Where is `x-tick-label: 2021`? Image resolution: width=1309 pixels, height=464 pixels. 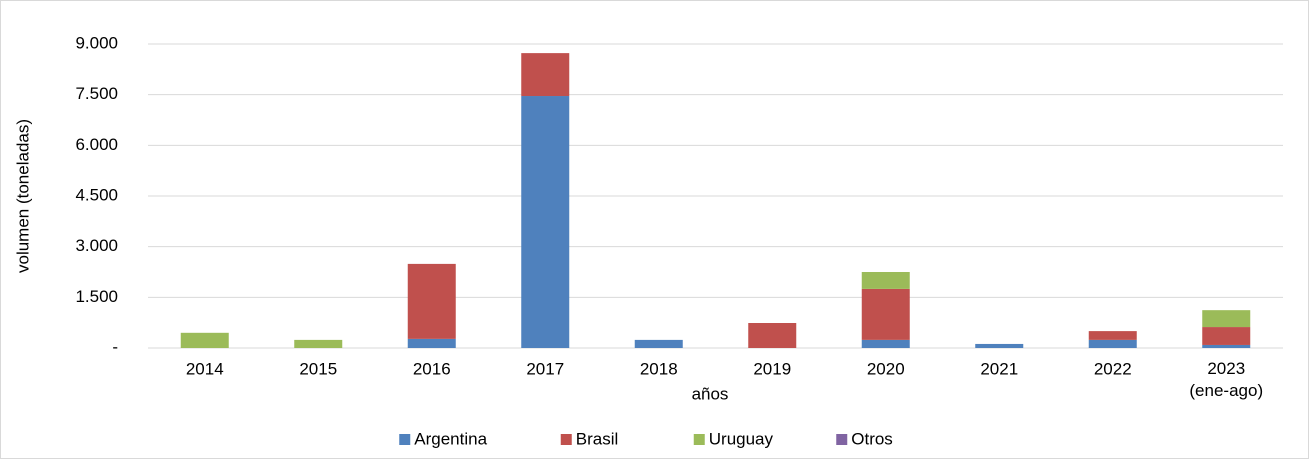
x-tick-label: 2021 is located at coordinates (999, 368).